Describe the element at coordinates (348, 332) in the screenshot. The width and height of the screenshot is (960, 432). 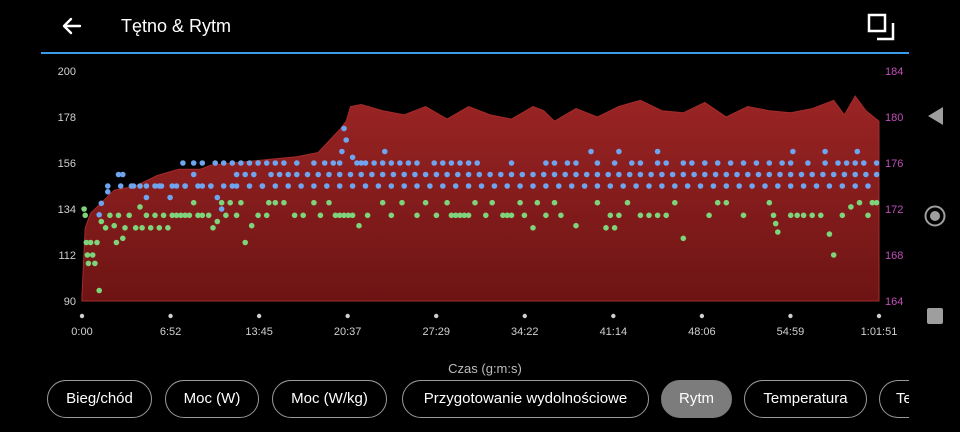
I see `x-tick-label: 20:37` at that location.